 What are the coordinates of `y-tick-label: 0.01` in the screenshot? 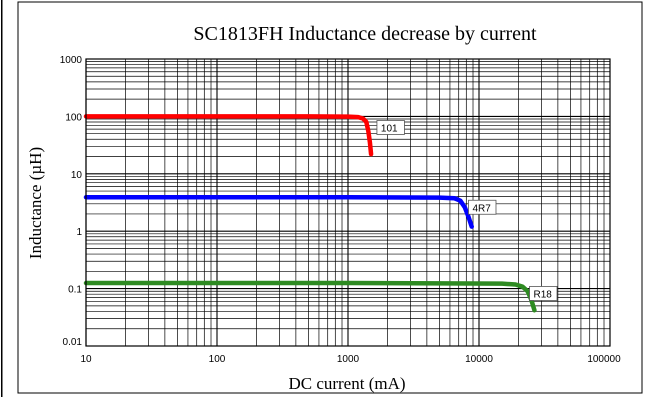 It's located at (73, 342).